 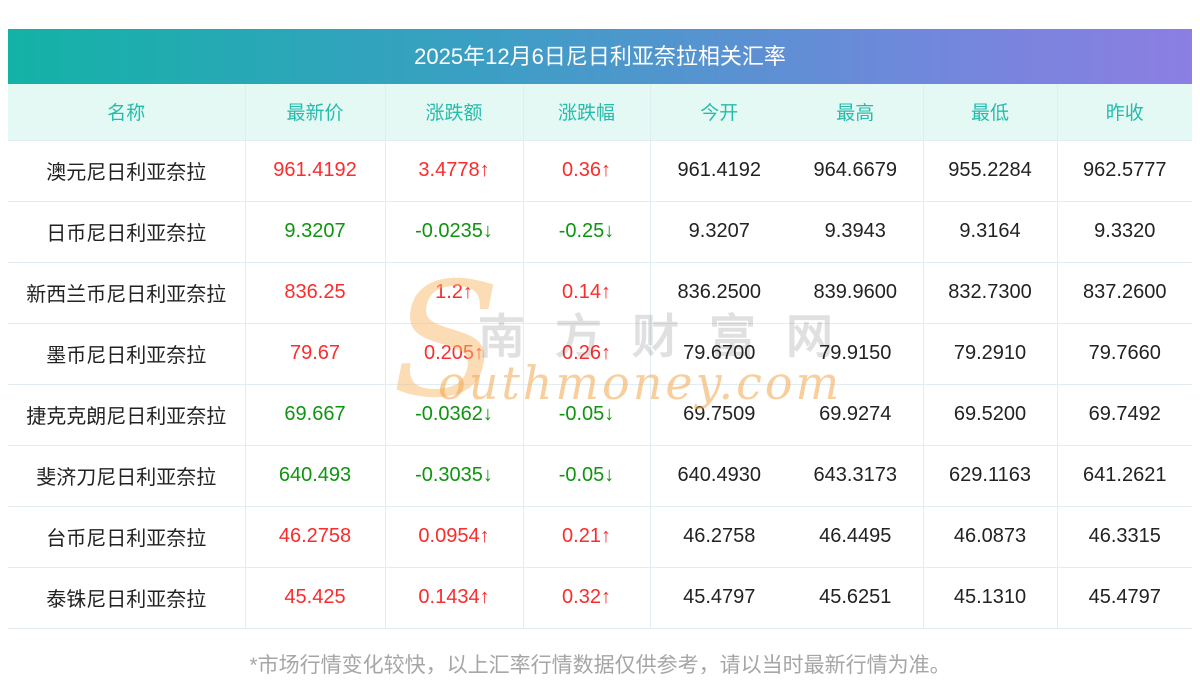 What do you see at coordinates (314, 597) in the screenshot?
I see `cell-latest-price: 45.425` at bounding box center [314, 597].